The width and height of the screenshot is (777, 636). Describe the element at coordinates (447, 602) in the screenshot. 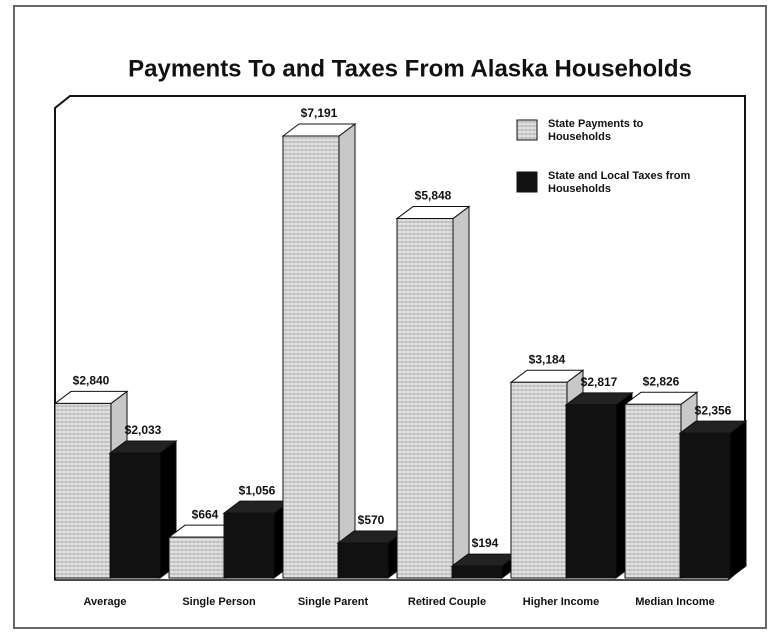

I see `x-tick-label: Retired Couple` at that location.